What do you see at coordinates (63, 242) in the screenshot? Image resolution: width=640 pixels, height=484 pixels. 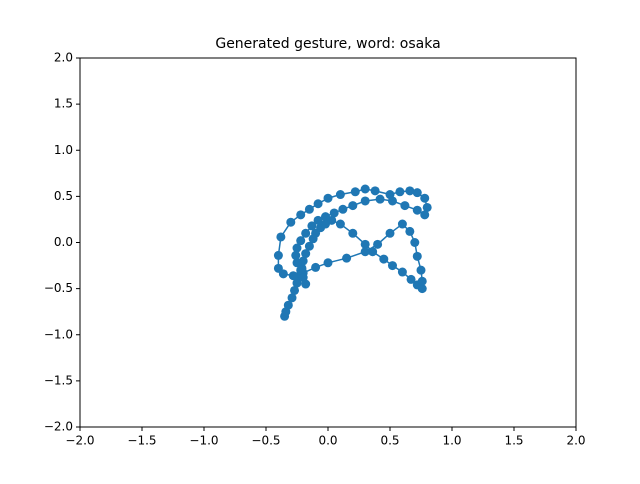 I see `y-tick-label: 0.0` at bounding box center [63, 242].